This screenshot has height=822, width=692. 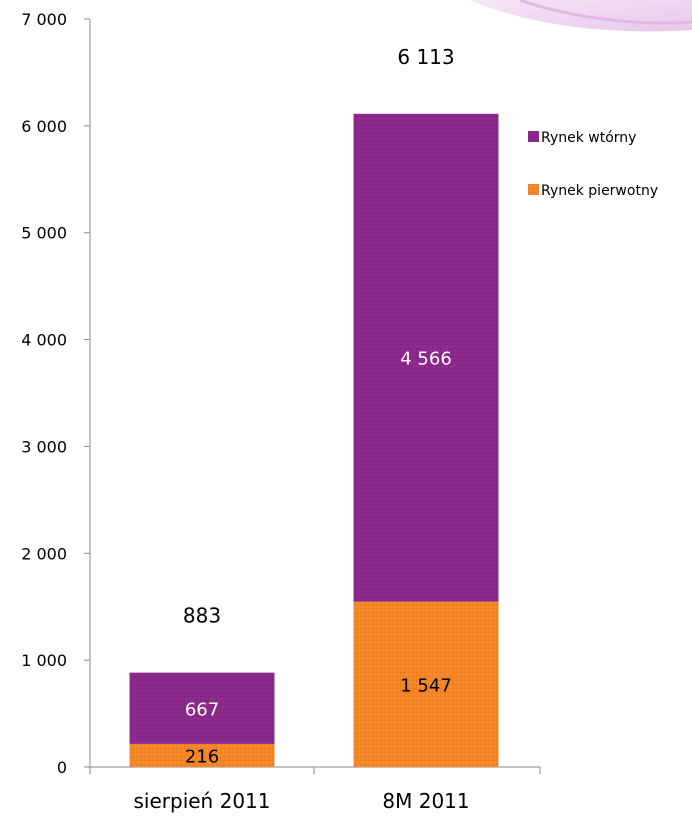 I want to click on decorative-swoosh-line, so click(x=605, y=12).